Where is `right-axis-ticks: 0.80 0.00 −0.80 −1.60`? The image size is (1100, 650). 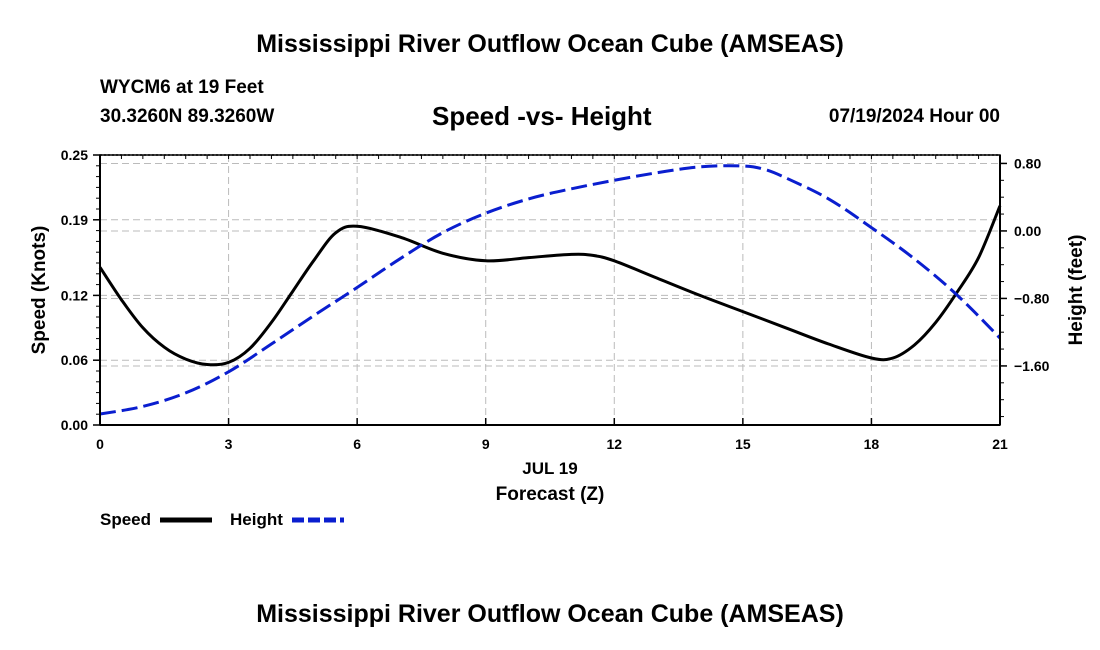
right-axis-ticks: 0.80 0.00 −0.80 −1.60 is located at coordinates (1025, 286).